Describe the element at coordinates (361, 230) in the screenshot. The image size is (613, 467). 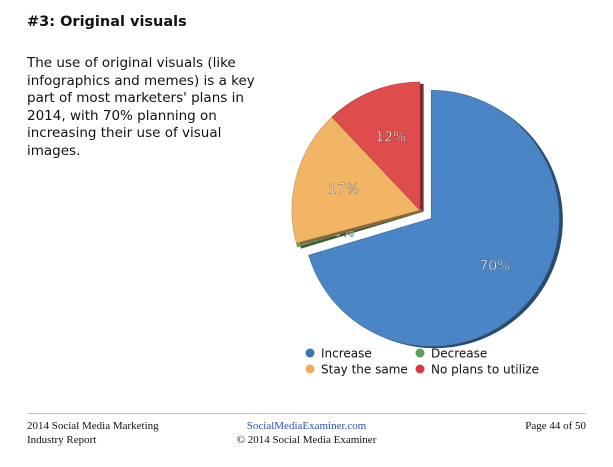
I see `pie-slice-decrease-depth` at that location.